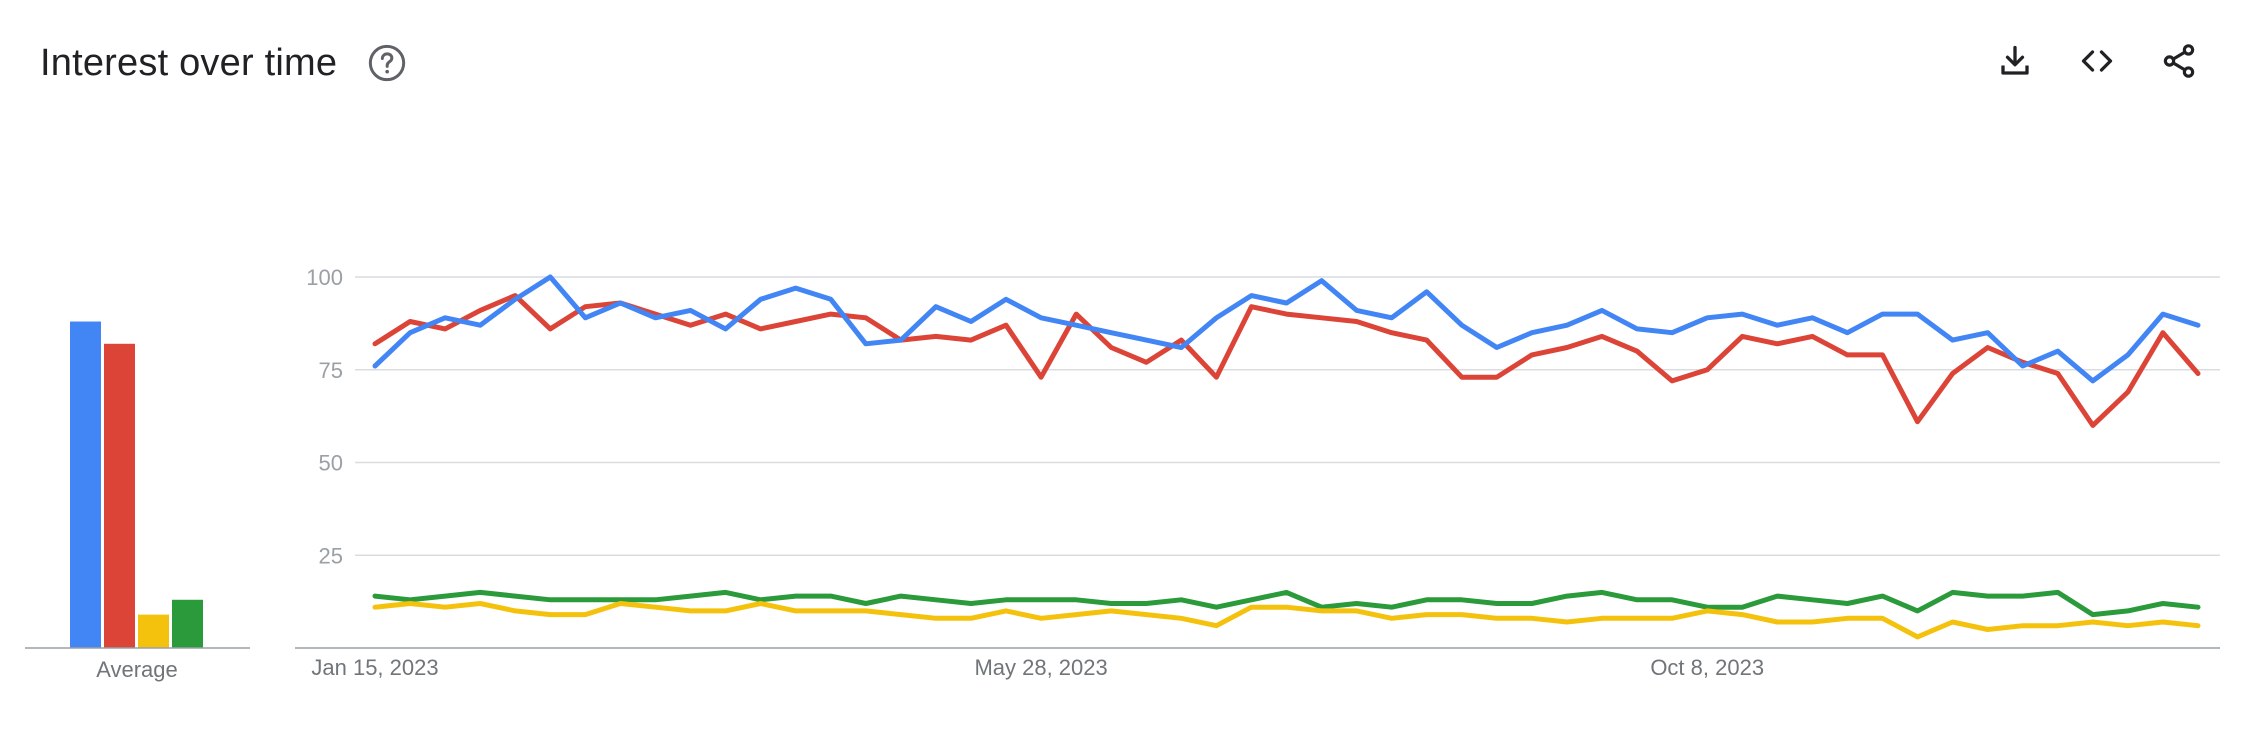 This screenshot has height=736, width=2252. What do you see at coordinates (137, 669) in the screenshot?
I see `average-label: Average` at bounding box center [137, 669].